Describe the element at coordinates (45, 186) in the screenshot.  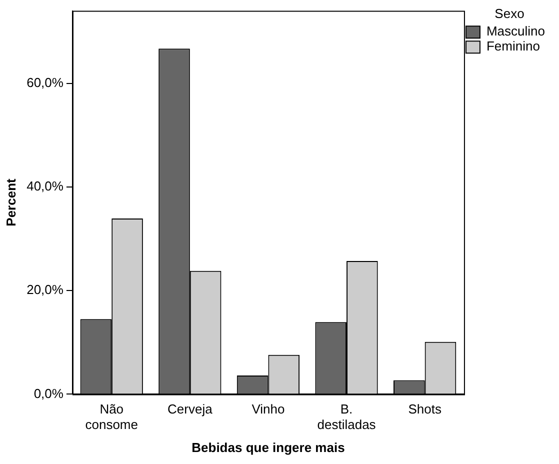
I see `y-tick-label: 40,0%` at that location.